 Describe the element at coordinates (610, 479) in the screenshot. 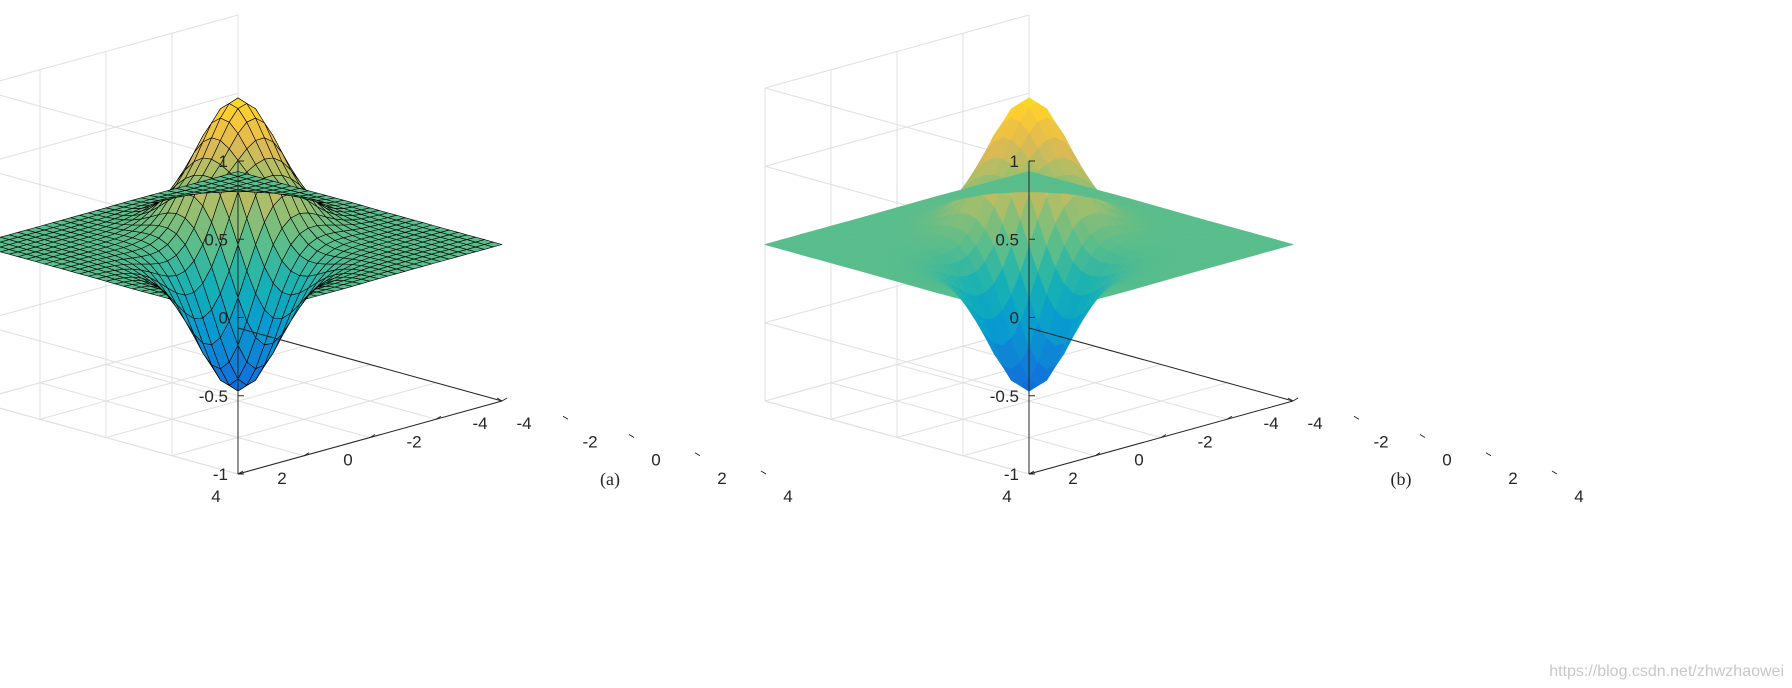

I see `subfigure-caption: (a)` at that location.